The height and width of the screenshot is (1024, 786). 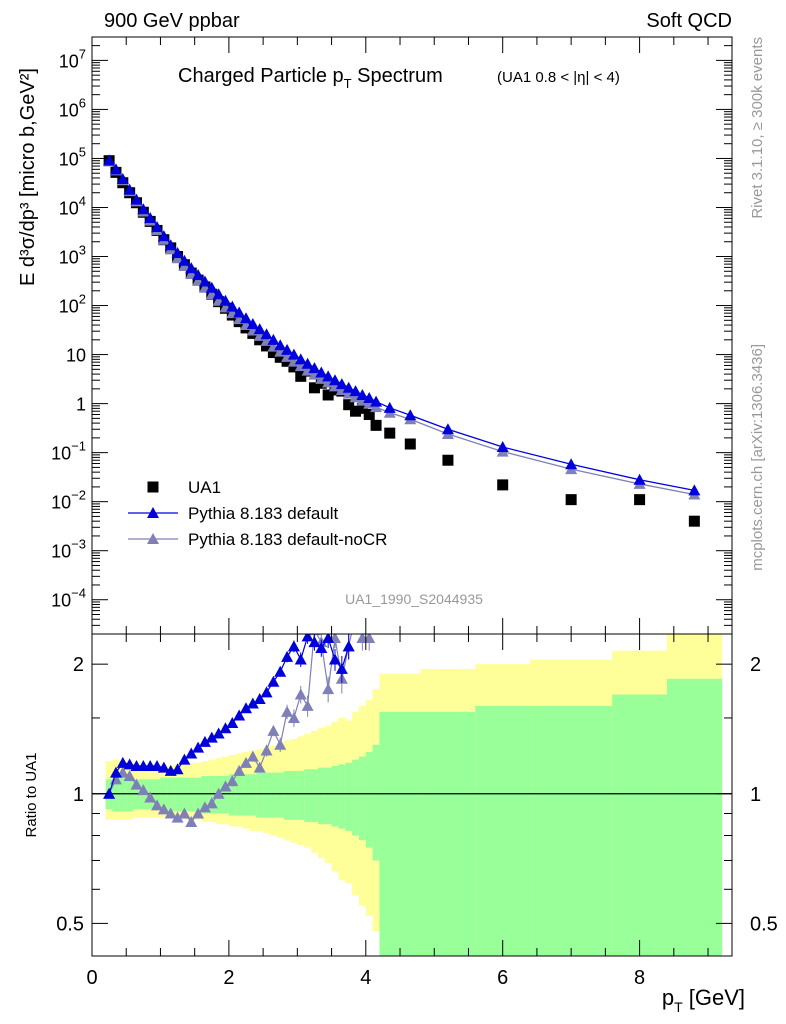 What do you see at coordinates (78, 446) in the screenshot?
I see `y-tick-exp: −1` at bounding box center [78, 446].